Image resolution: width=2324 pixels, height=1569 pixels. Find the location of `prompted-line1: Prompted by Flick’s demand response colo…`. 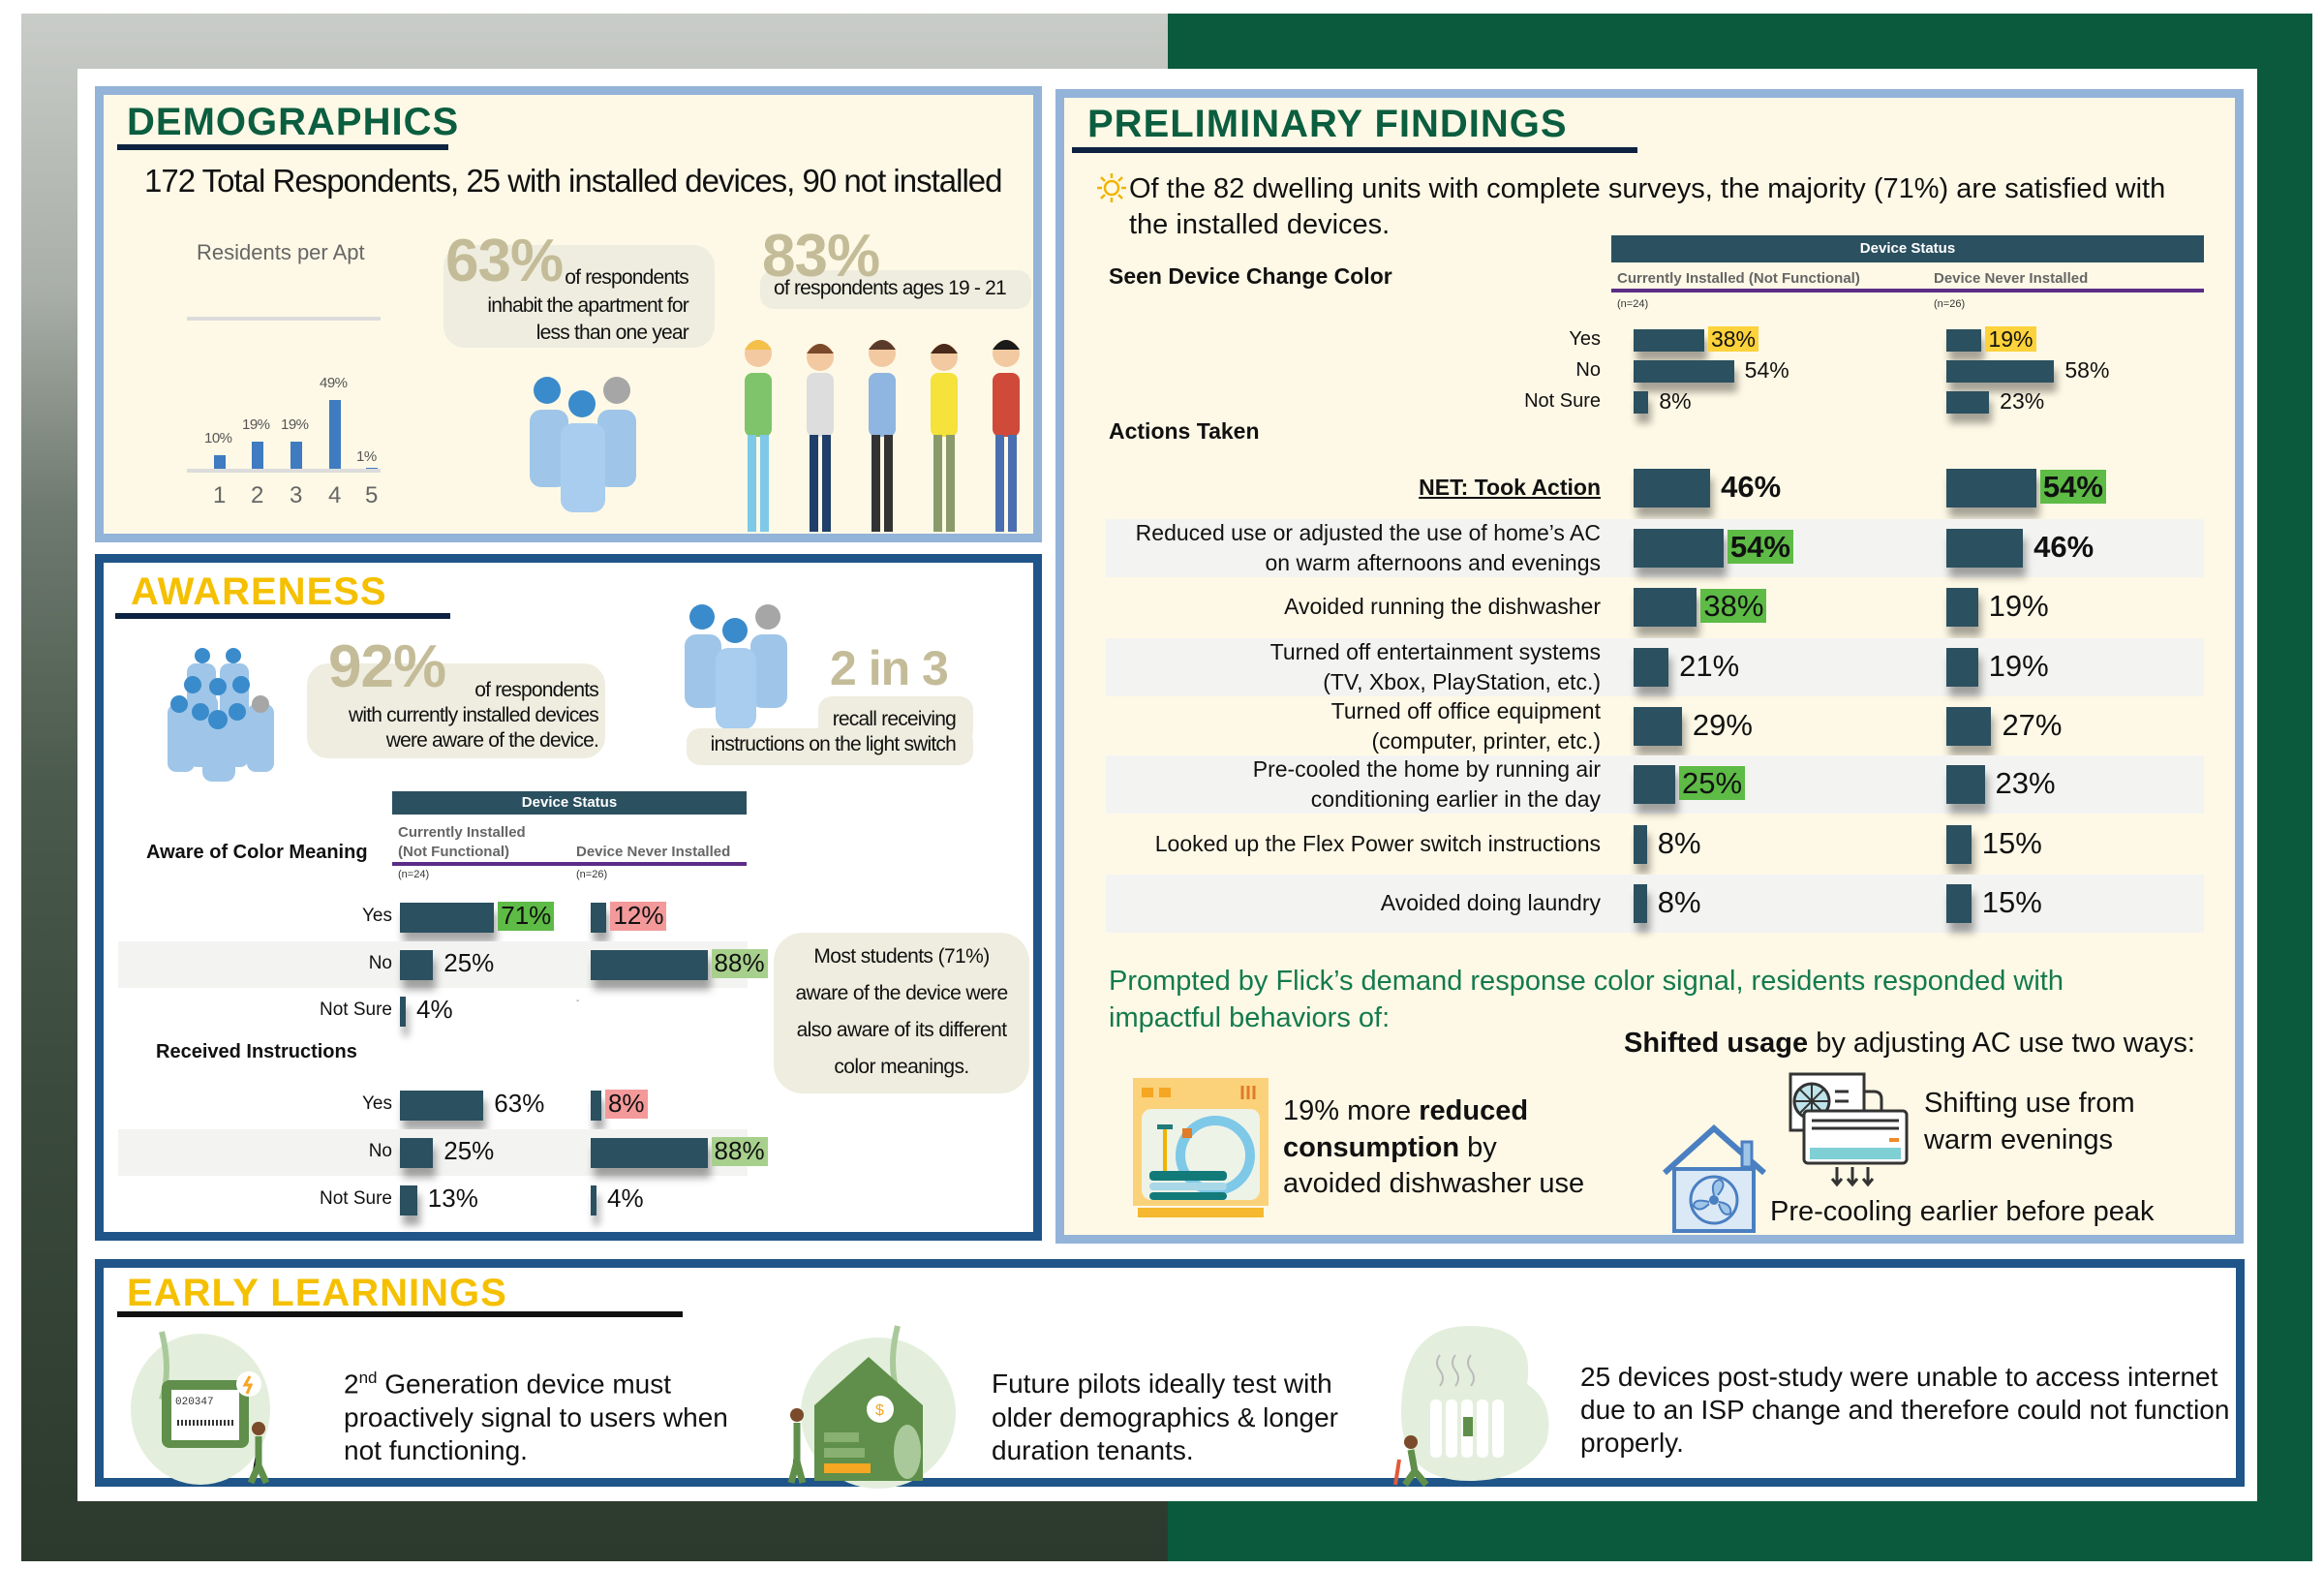

prompted-line1: Prompted by Flick’s demand response colo… is located at coordinates (1586, 981).